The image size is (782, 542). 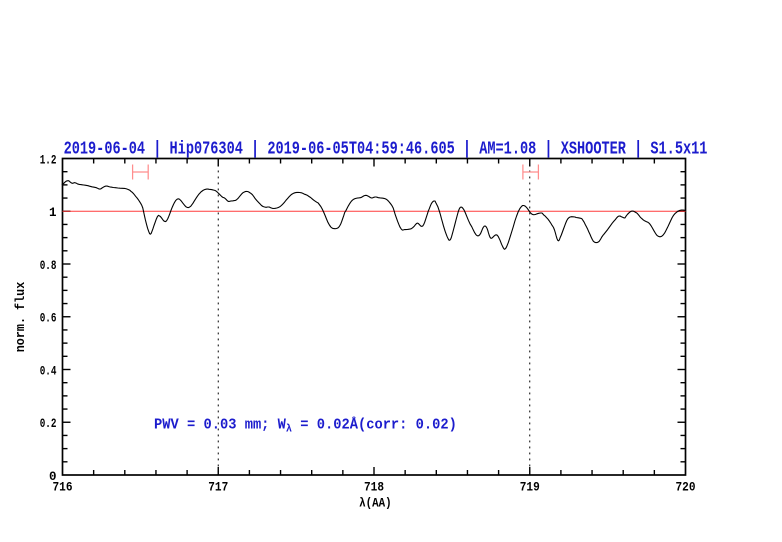 What do you see at coordinates (375, 504) in the screenshot?
I see `svg-text: λ(AA)` at bounding box center [375, 504].